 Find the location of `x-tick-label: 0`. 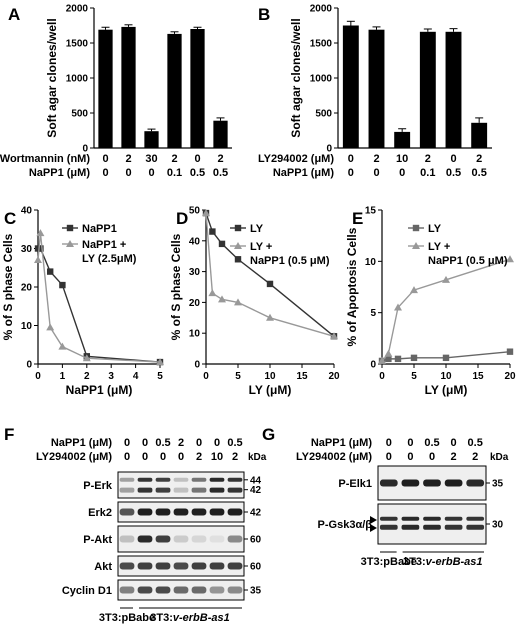

x-tick-label: 0 is located at coordinates (206, 376).